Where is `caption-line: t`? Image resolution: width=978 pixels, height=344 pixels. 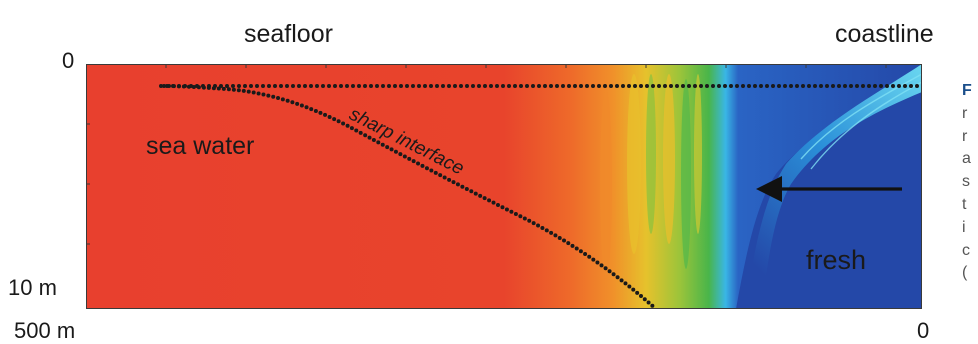
caption-line: t is located at coordinates (964, 204).